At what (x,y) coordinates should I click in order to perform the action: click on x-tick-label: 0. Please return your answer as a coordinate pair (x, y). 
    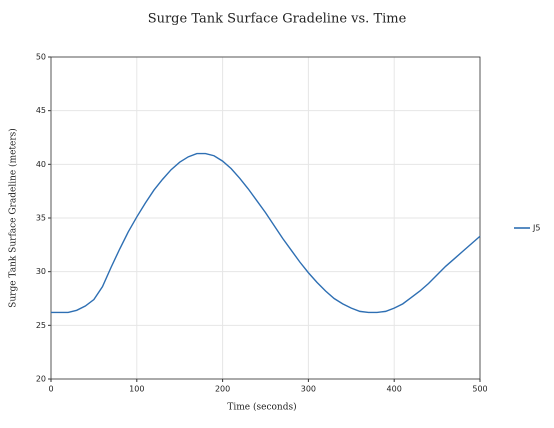
    Looking at the image, I should click on (50, 389).